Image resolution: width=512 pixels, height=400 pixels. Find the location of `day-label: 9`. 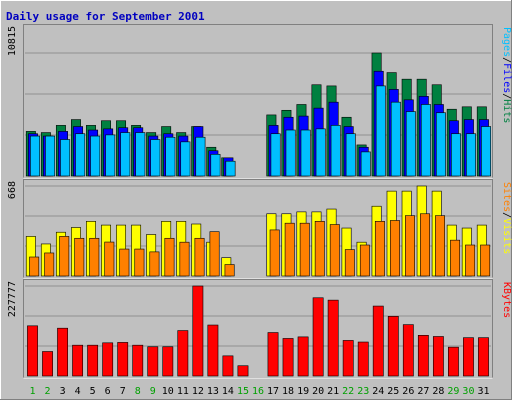

day-label: 9 is located at coordinates (153, 391).